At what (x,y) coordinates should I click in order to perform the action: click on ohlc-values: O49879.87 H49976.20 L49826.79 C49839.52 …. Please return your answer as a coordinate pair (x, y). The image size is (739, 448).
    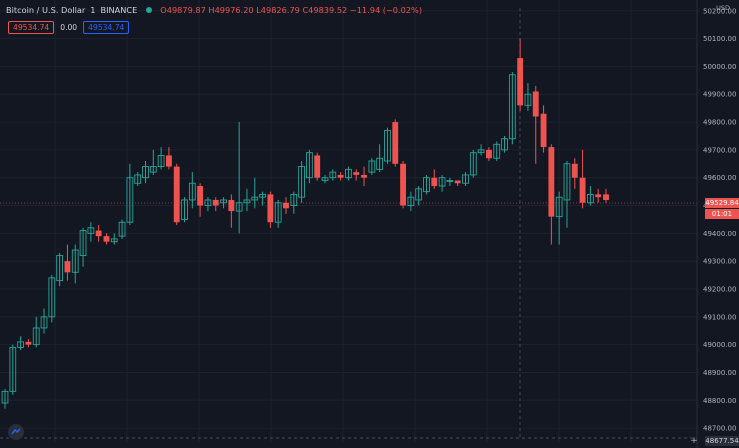
    Looking at the image, I should click on (291, 10).